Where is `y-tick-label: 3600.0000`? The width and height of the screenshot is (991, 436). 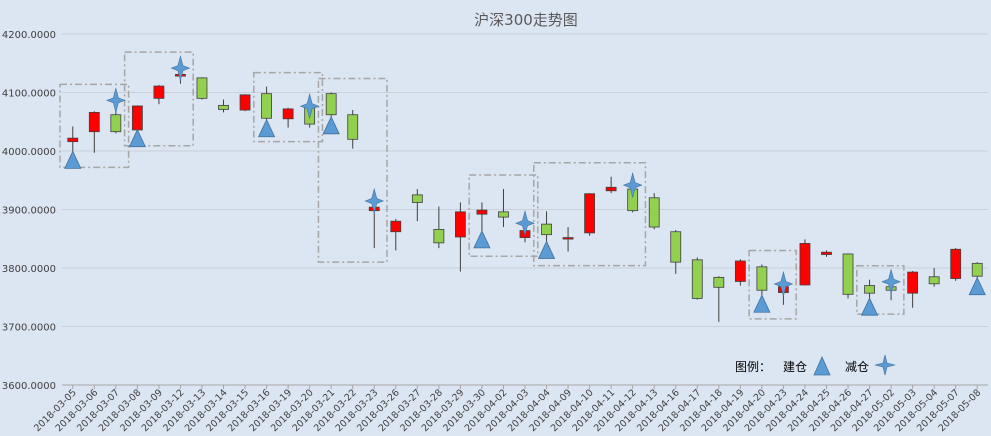 y-tick-label: 3600.0000 is located at coordinates (29, 386).